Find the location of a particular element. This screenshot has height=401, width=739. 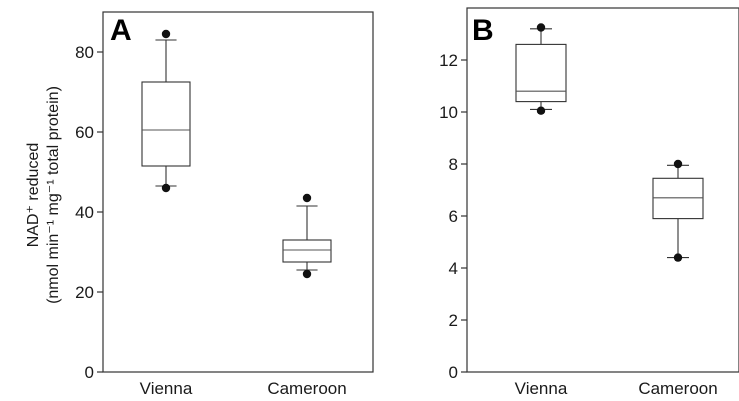

y-tick-label: 40 is located at coordinates (84, 212).